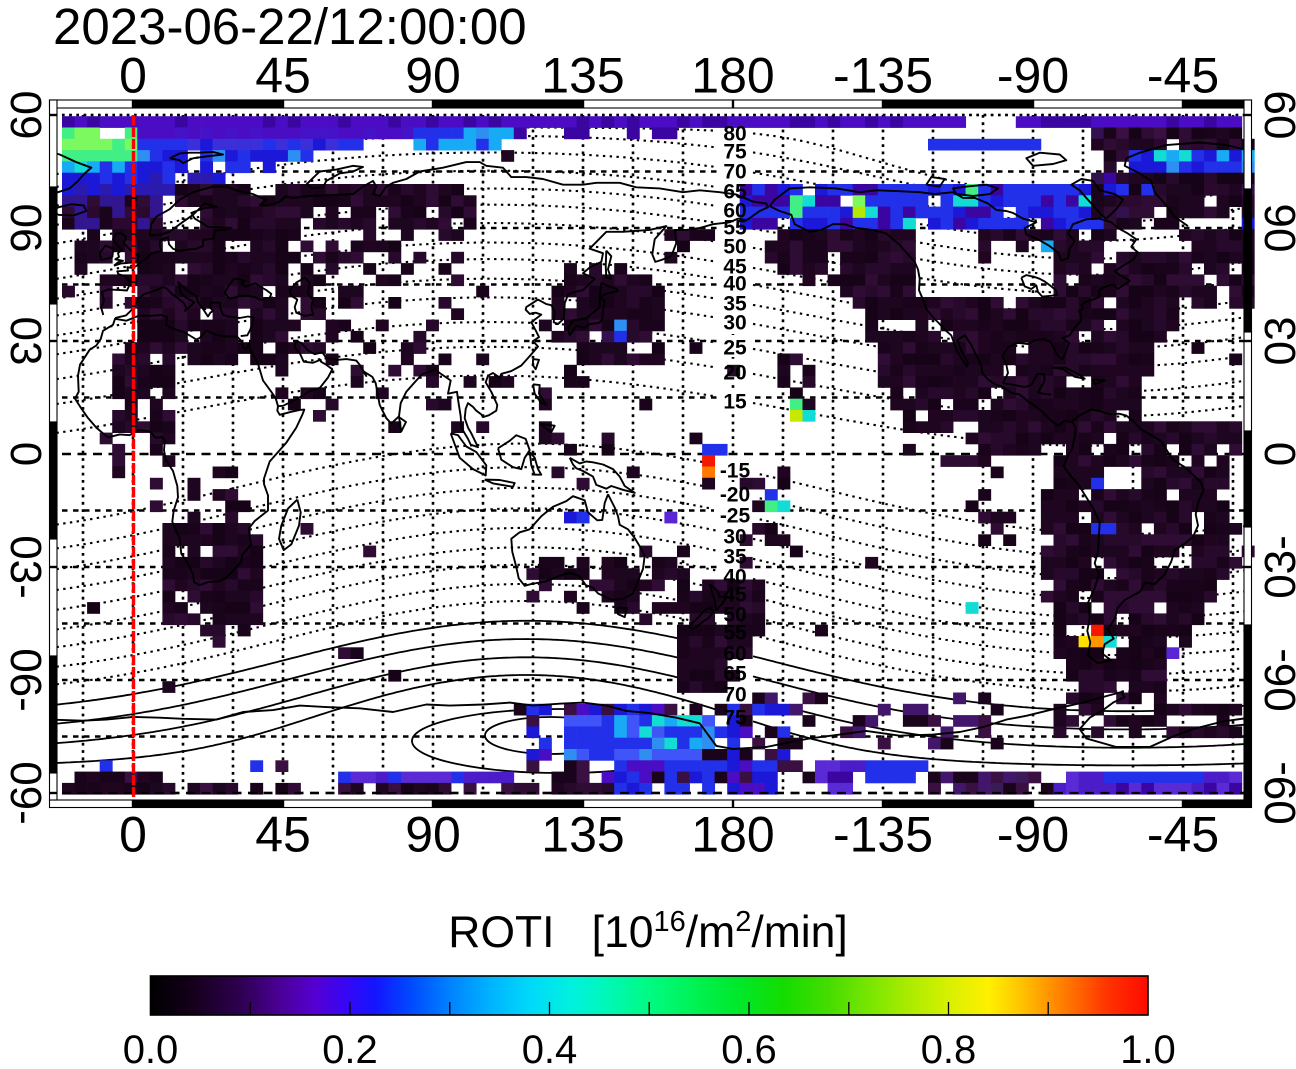 The width and height of the screenshot is (1296, 1069). I want to click on svg-text: 1.0, so click(1148, 1046).